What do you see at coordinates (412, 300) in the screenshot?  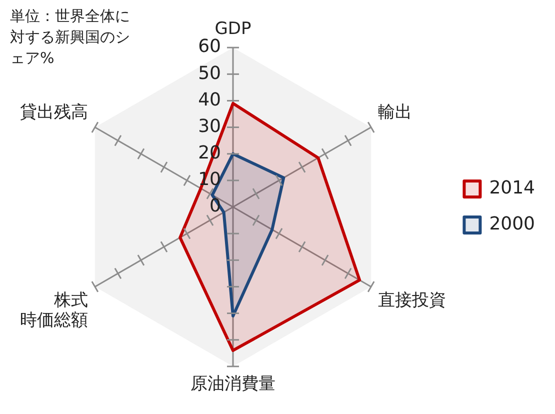 I see `spoke-label: 直接投資` at bounding box center [412, 300].